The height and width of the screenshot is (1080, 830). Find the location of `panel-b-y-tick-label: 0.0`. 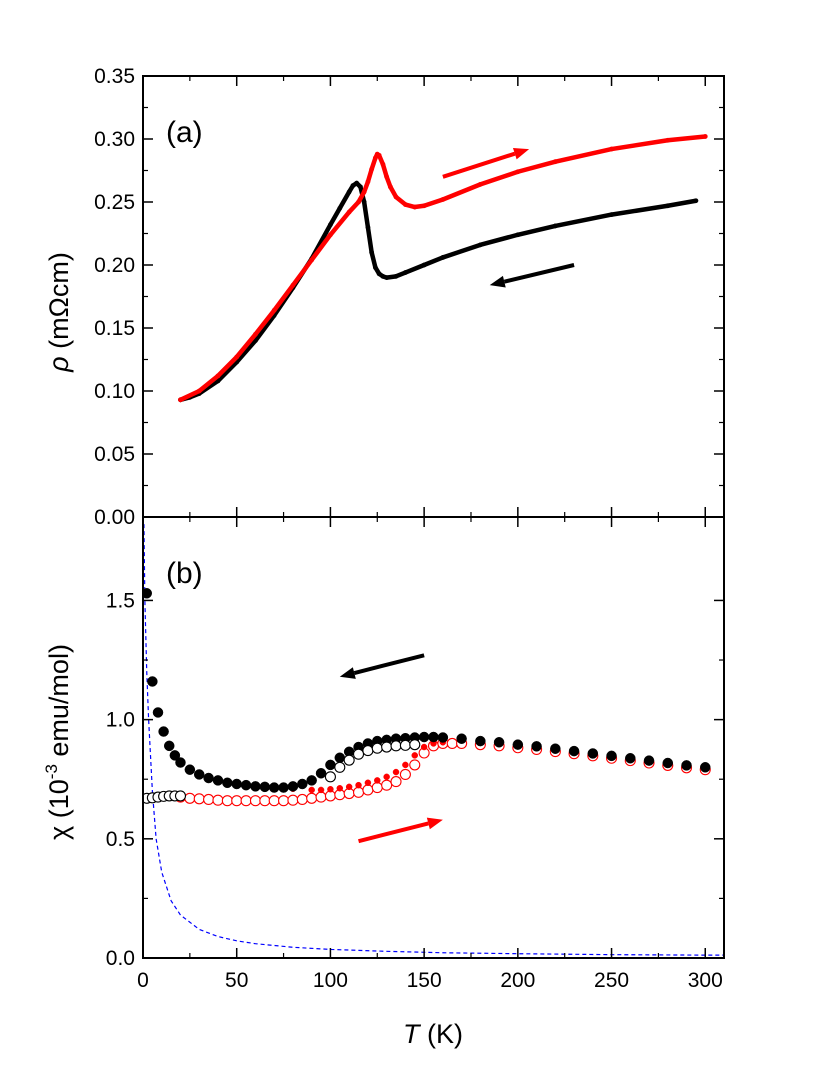

panel-b-y-tick-label: 0.0 is located at coordinates (120, 958).